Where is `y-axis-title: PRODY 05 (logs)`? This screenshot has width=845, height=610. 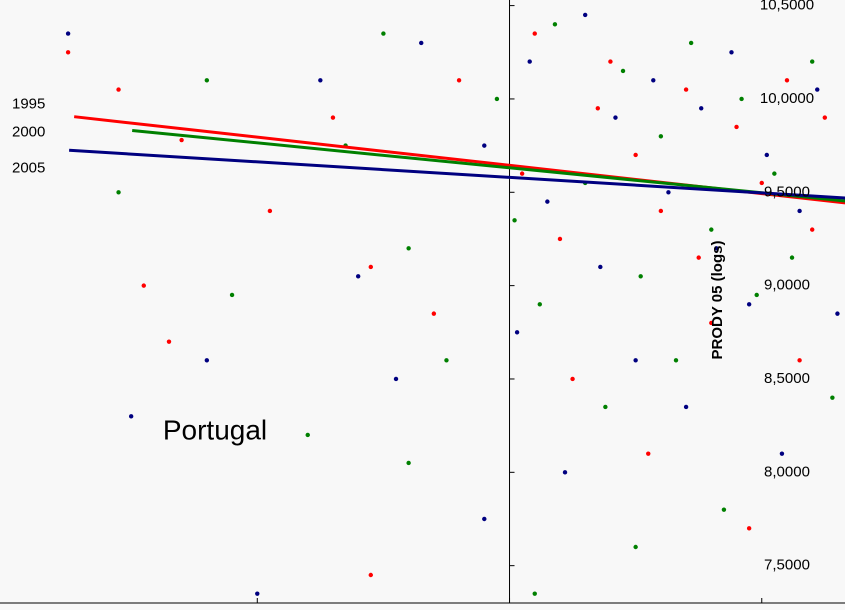 y-axis-title: PRODY 05 (logs) is located at coordinates (717, 300).